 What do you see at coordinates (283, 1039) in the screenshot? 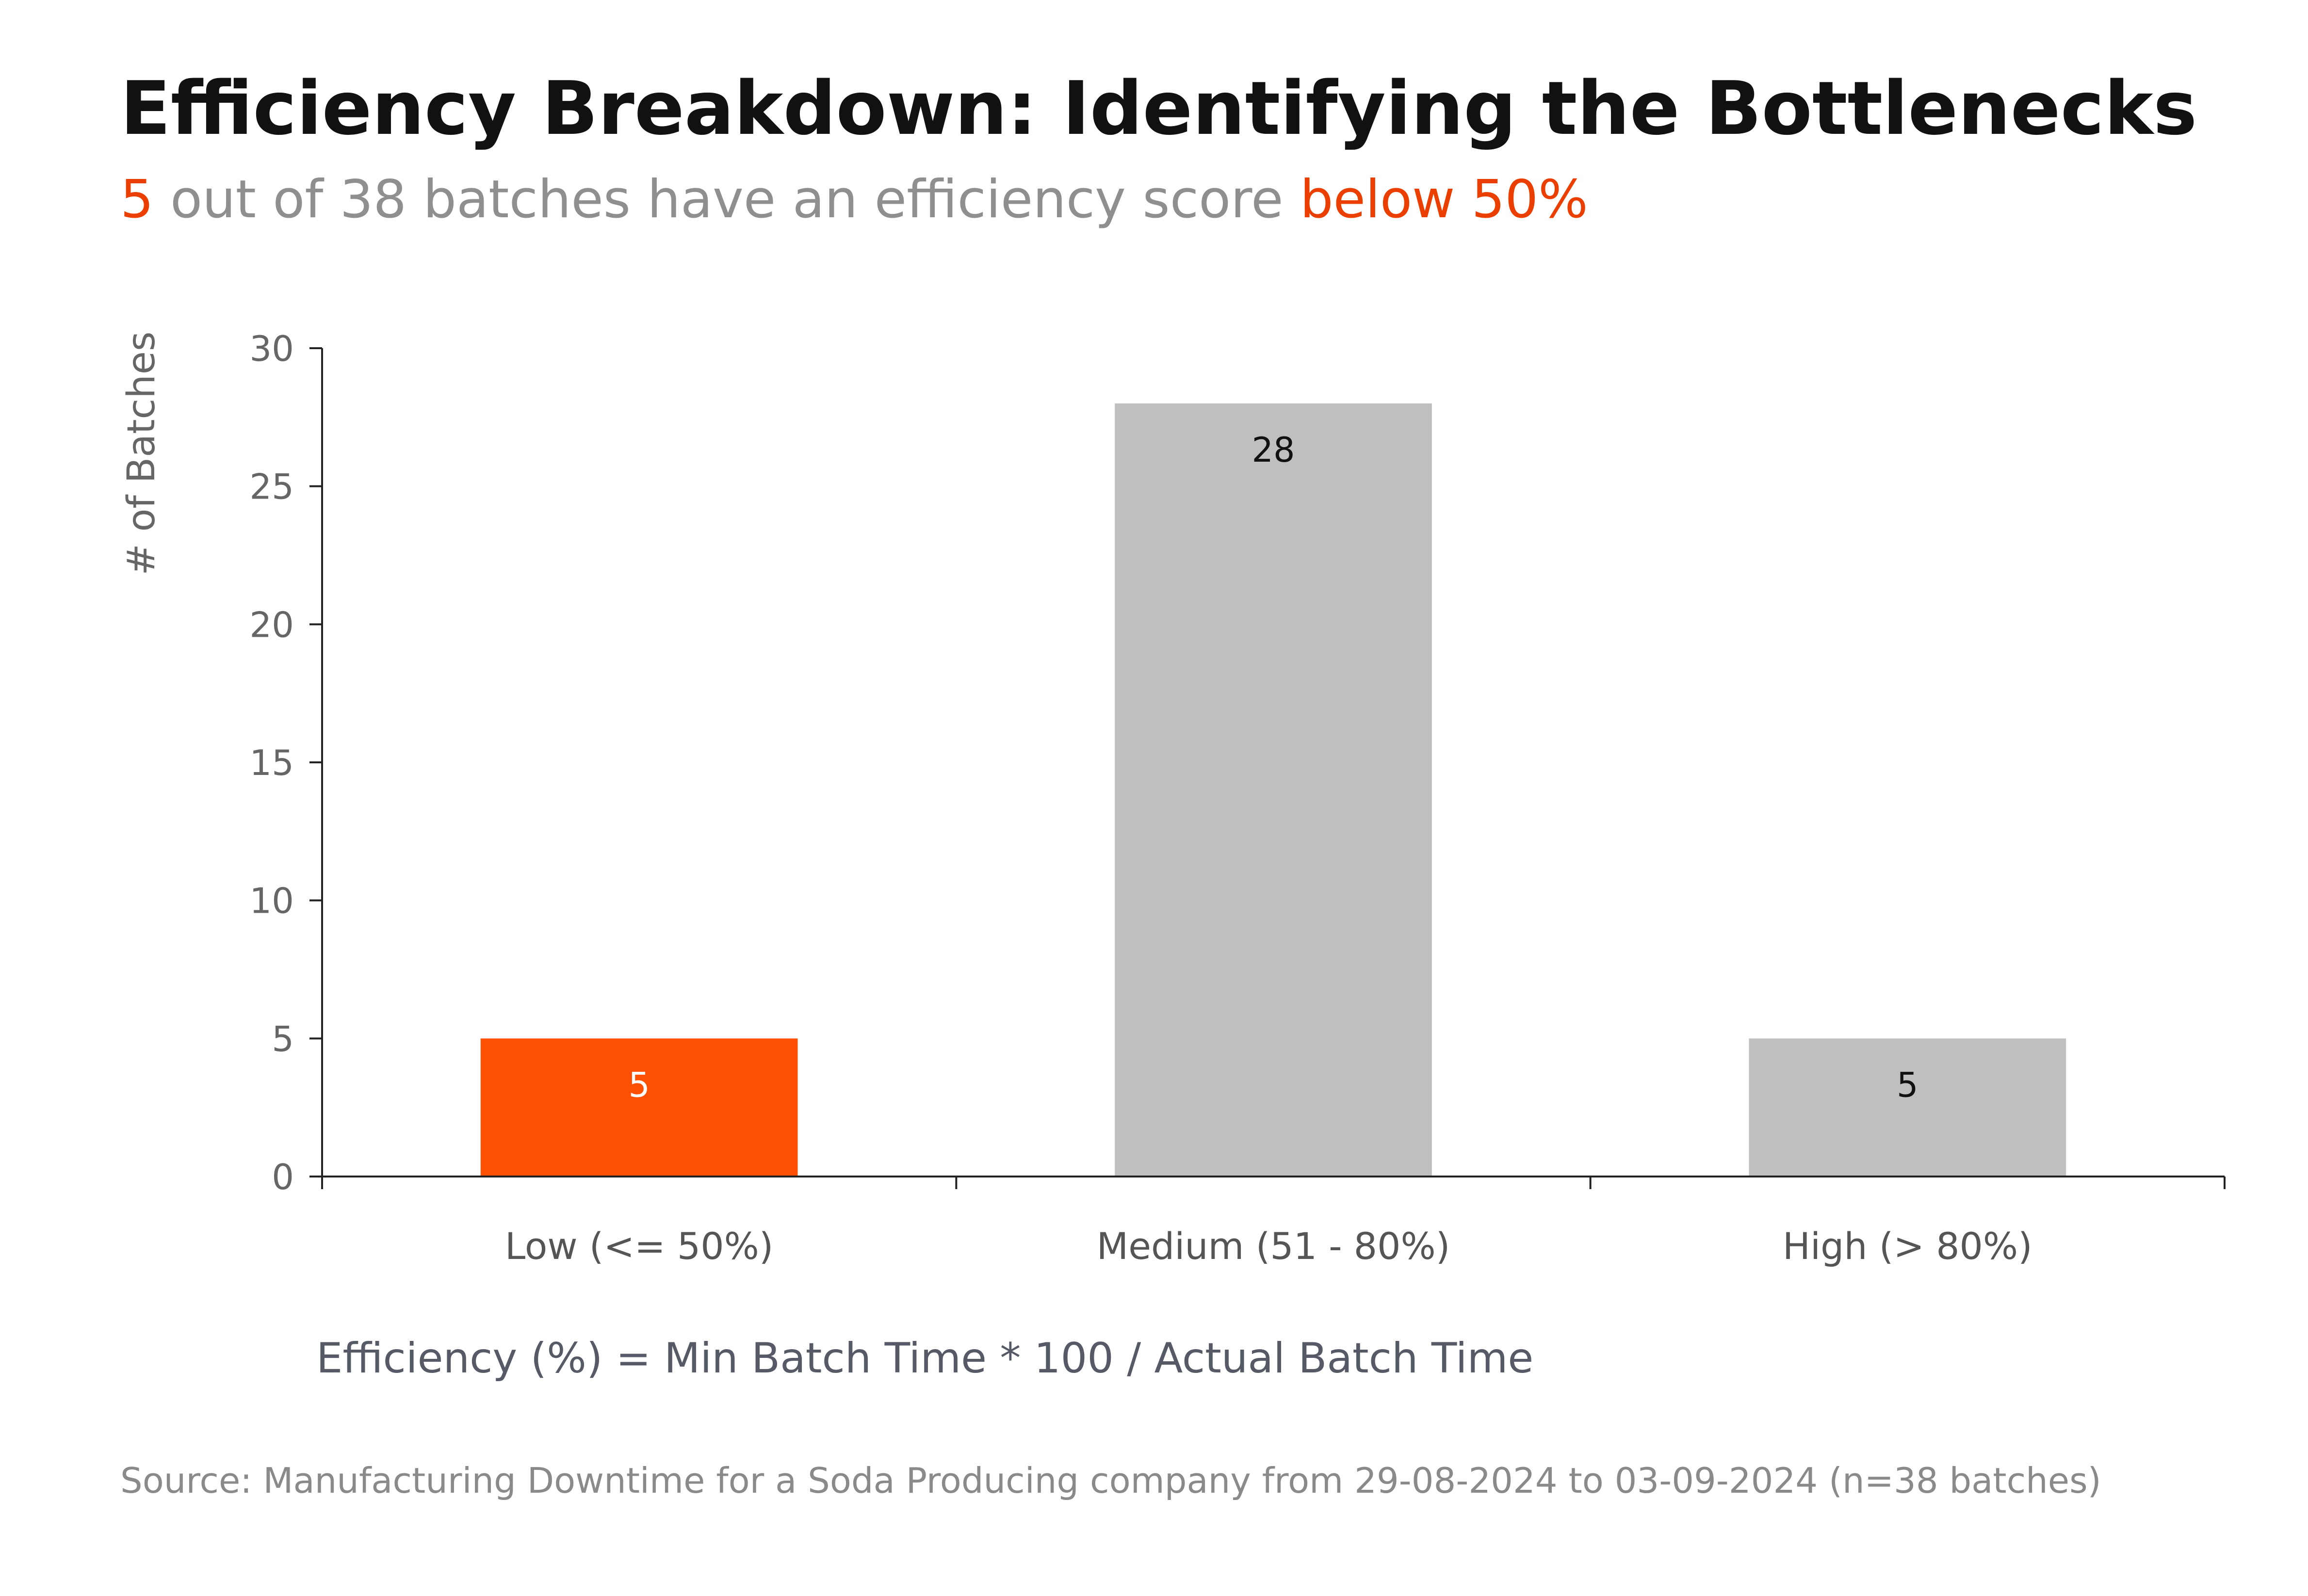
I see `y-tick-label: 5` at bounding box center [283, 1039].